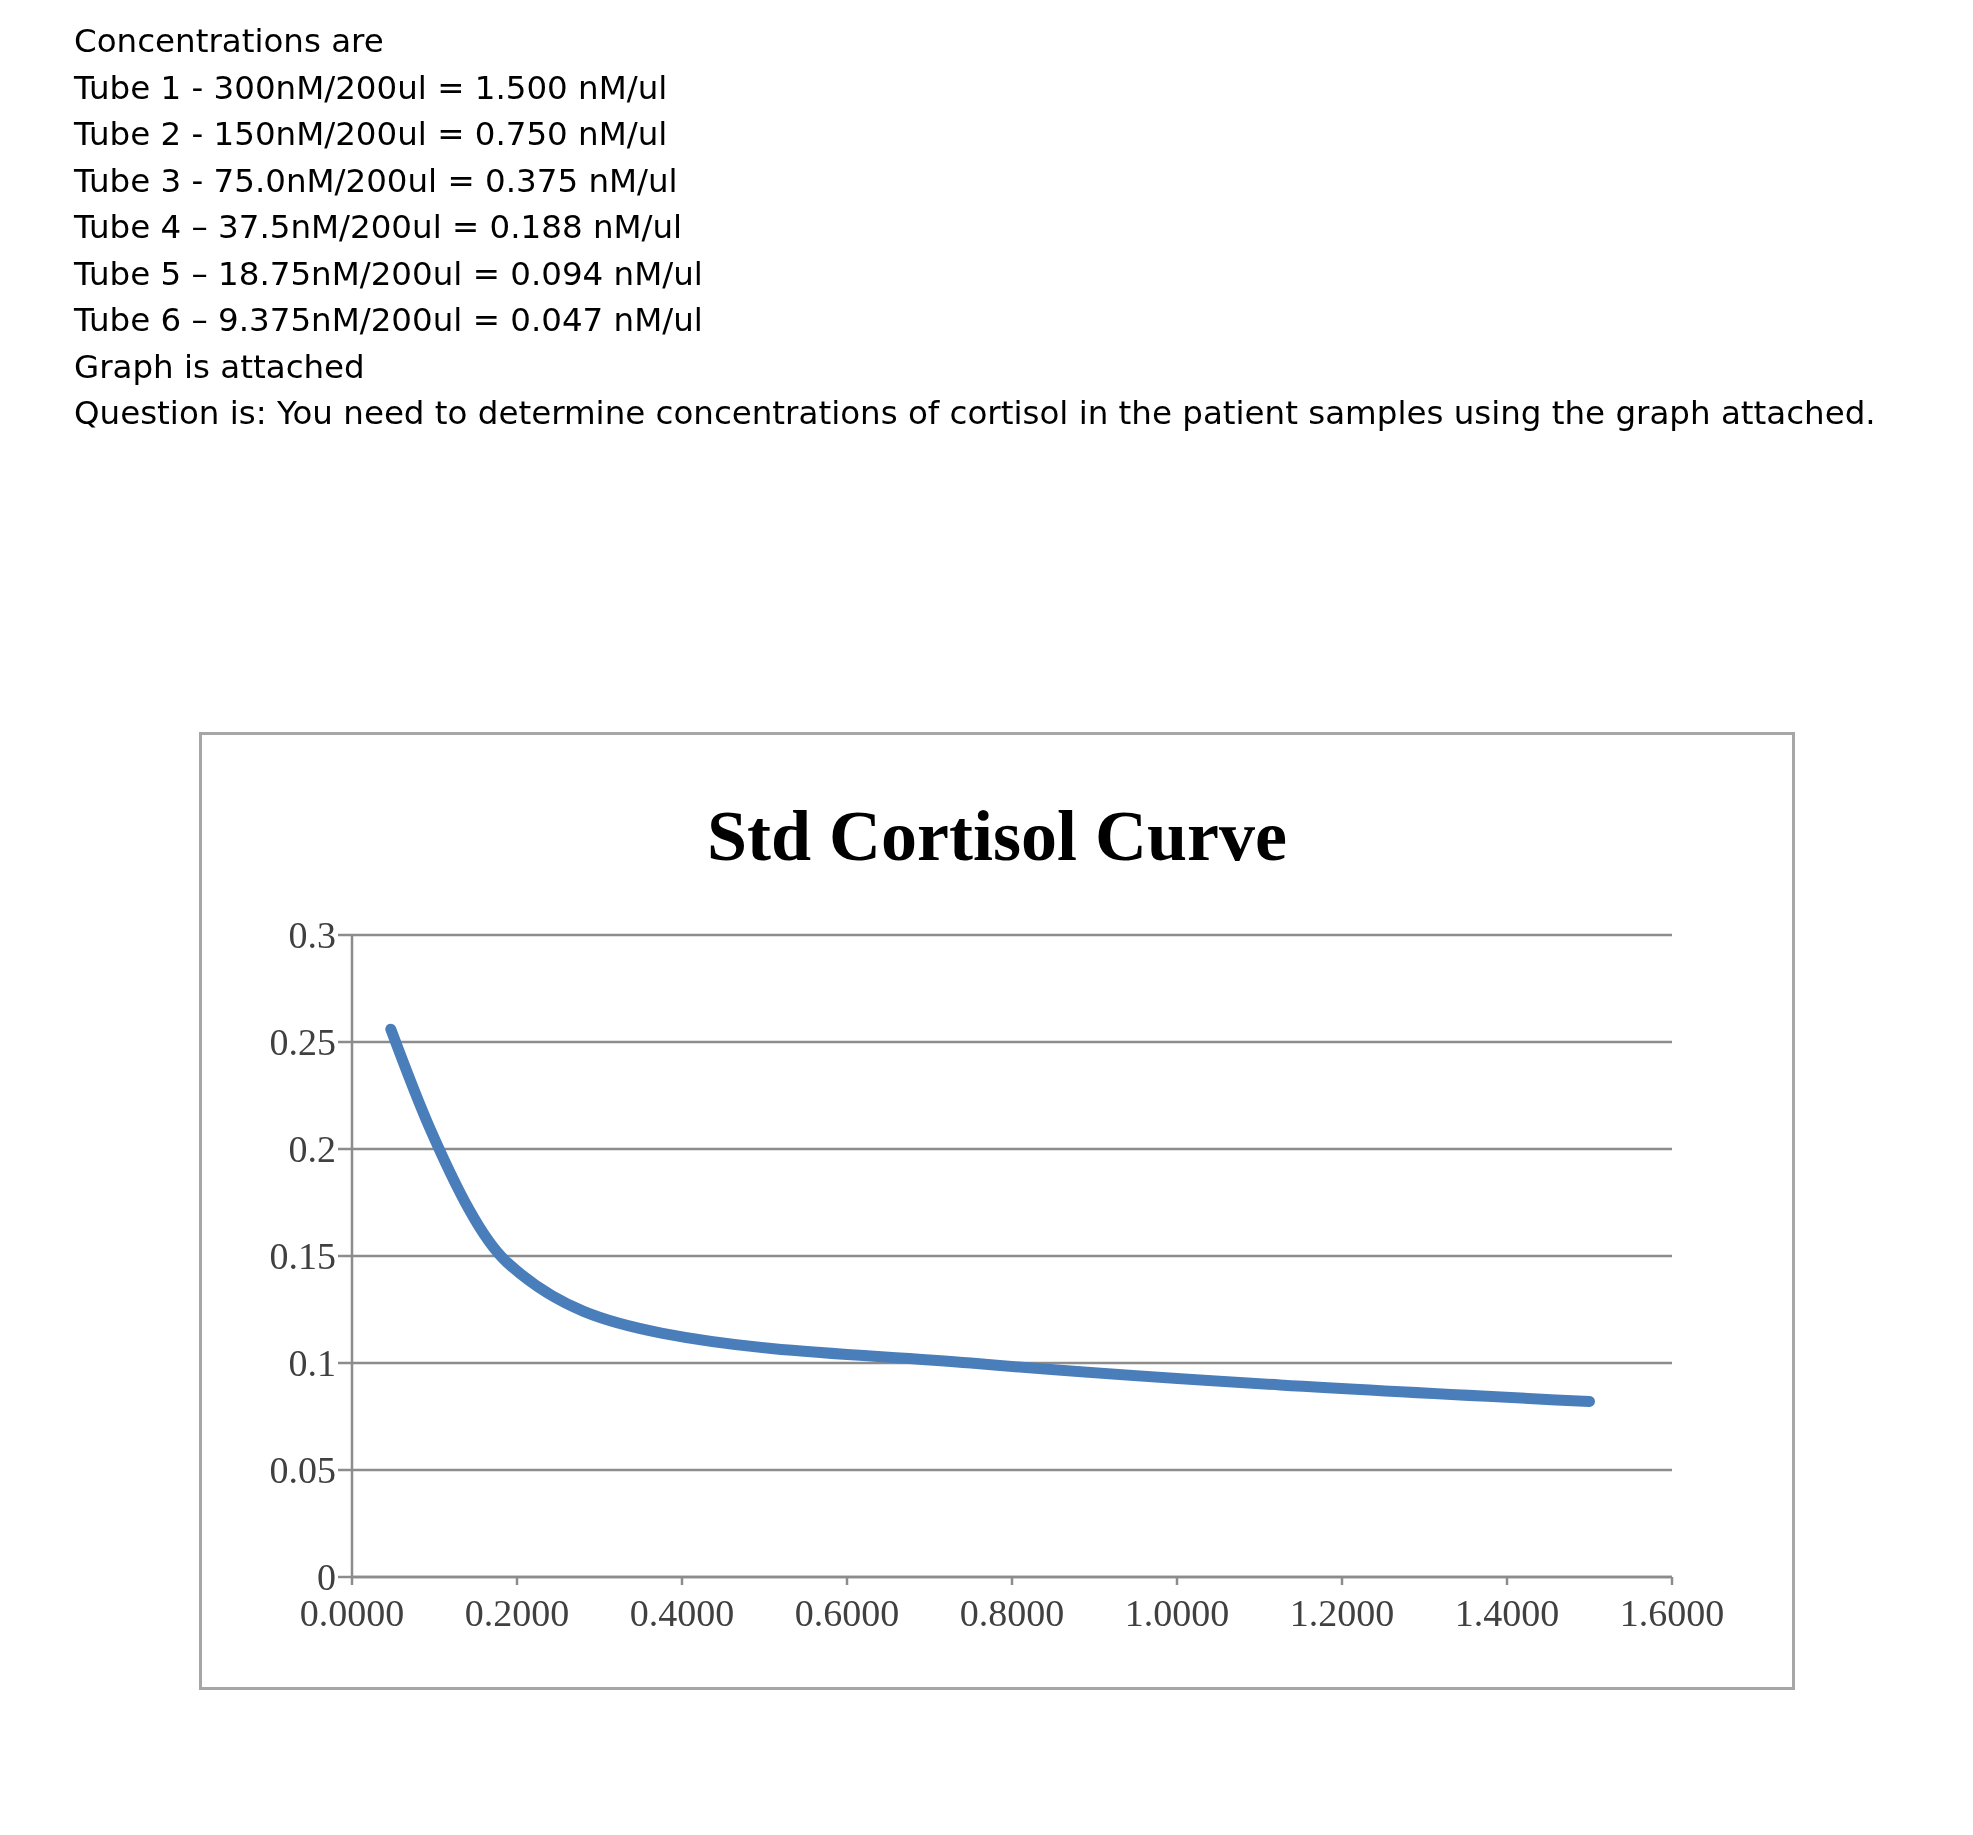  What do you see at coordinates (312, 1362) in the screenshot?
I see `y-tick-label: 0.1` at bounding box center [312, 1362].